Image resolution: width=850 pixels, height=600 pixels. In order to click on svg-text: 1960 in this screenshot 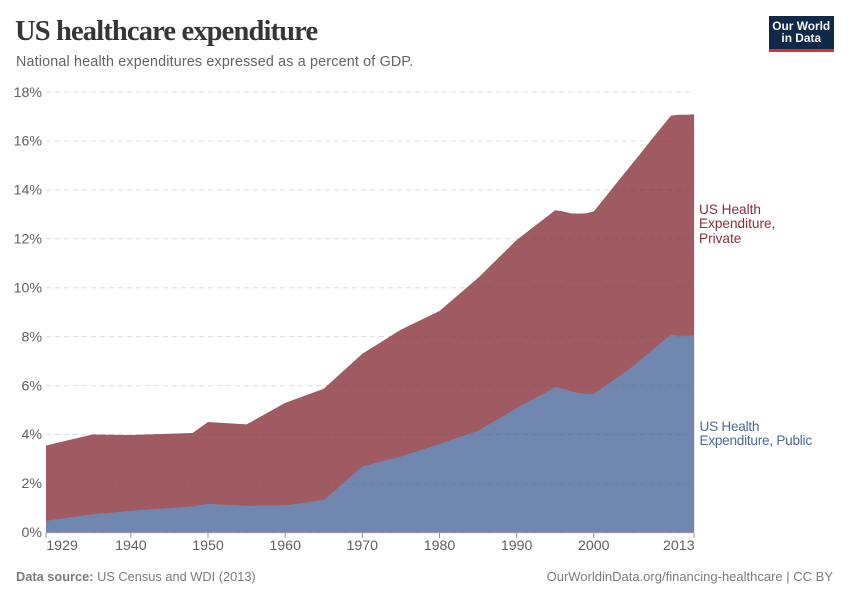, I will do `click(285, 546)`.